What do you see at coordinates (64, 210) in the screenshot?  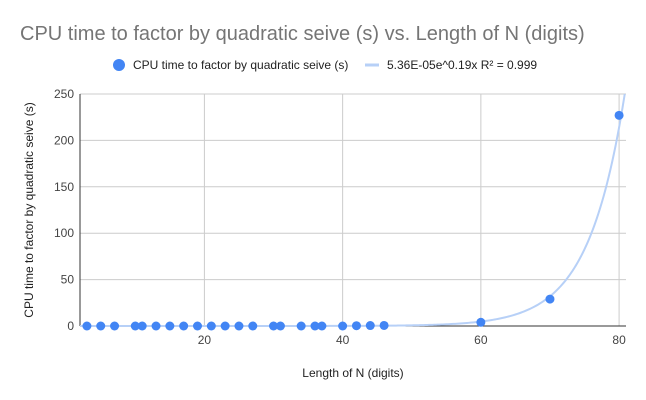 I see `y-tick-labels: 0 50 100 150 200 250` at bounding box center [64, 210].